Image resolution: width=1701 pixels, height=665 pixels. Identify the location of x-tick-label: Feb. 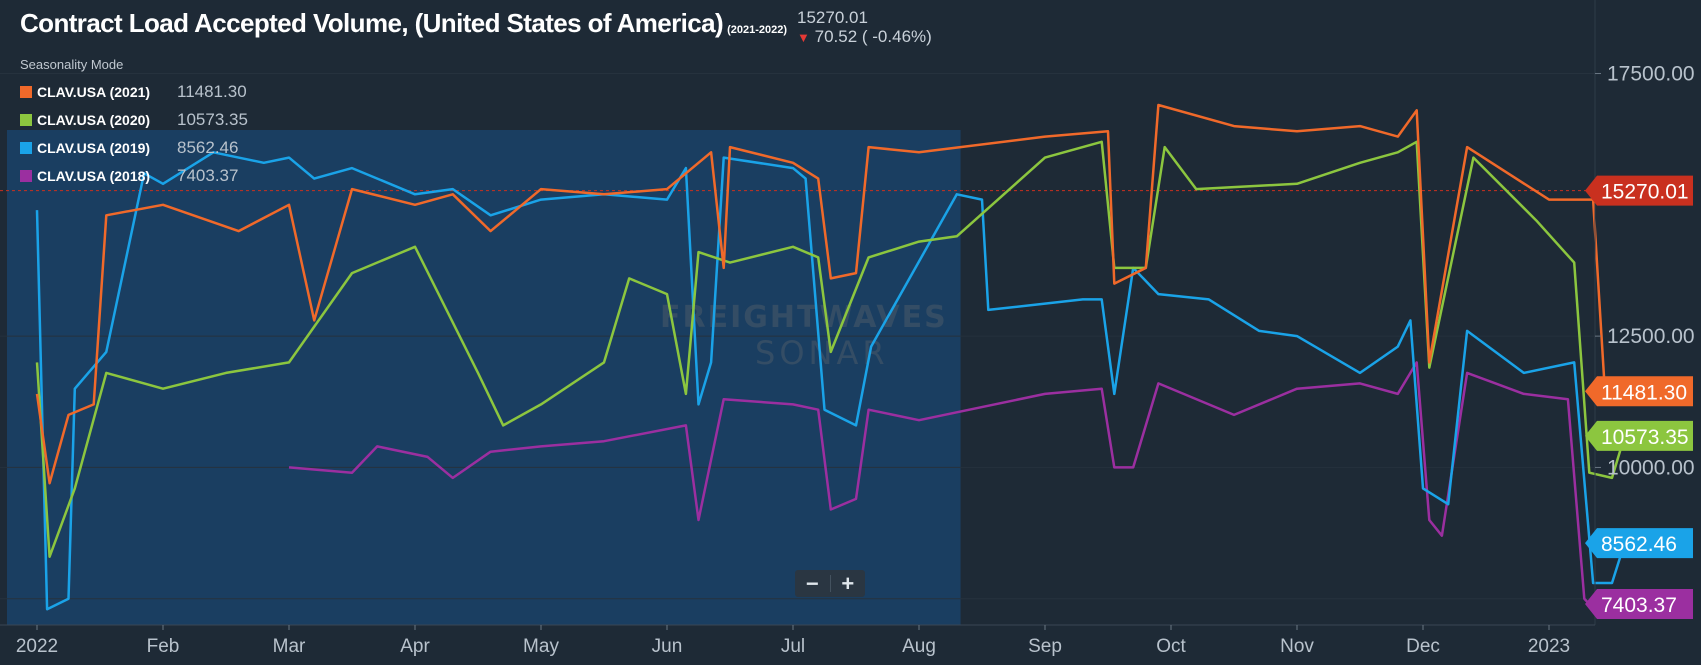
(163, 646).